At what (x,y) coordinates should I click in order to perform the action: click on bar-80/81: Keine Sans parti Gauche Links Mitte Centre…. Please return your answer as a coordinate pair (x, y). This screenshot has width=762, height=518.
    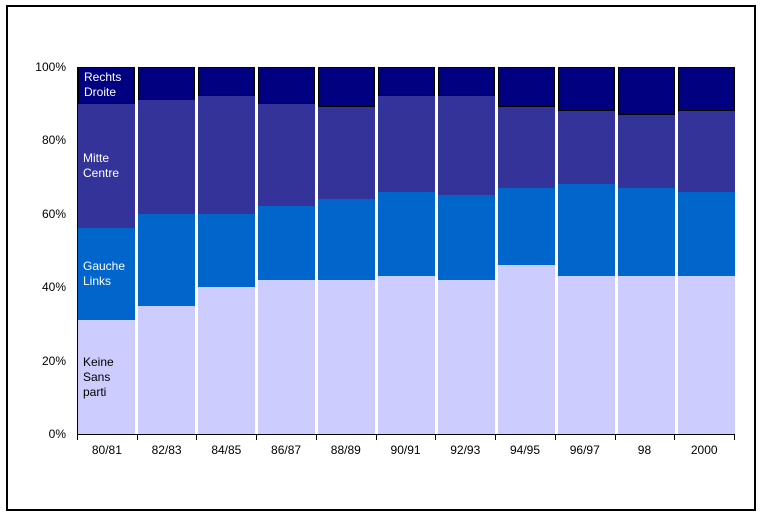
    Looking at the image, I should click on (106, 250).